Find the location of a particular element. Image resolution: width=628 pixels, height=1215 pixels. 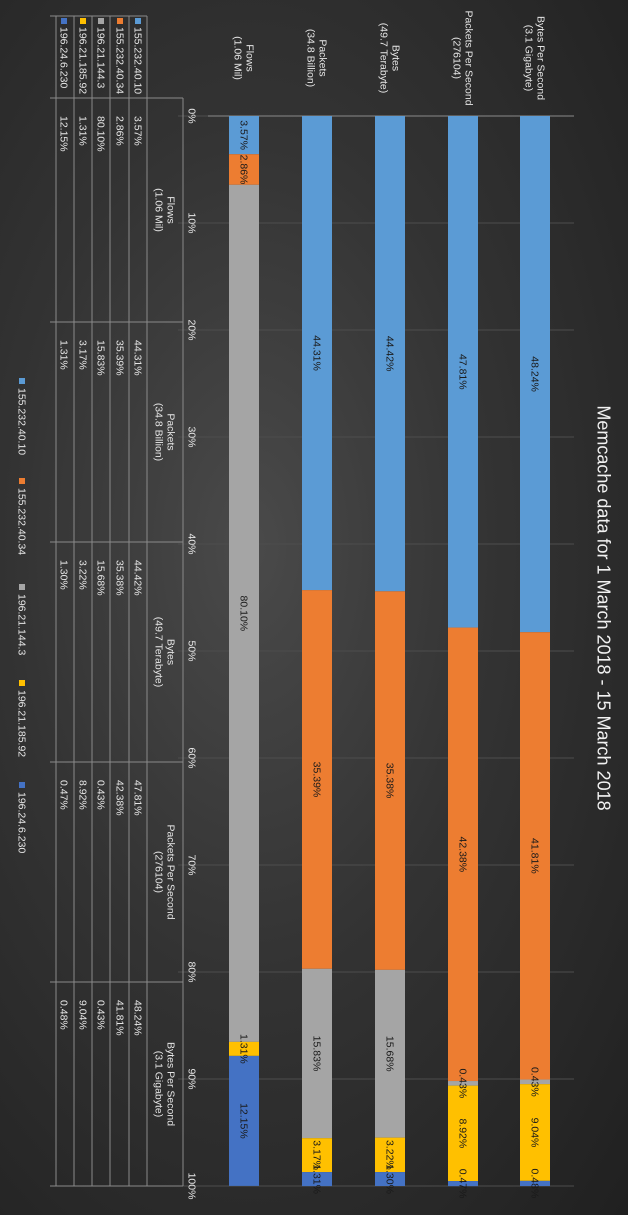

data-label: 15.68% is located at coordinates (390, 1054).